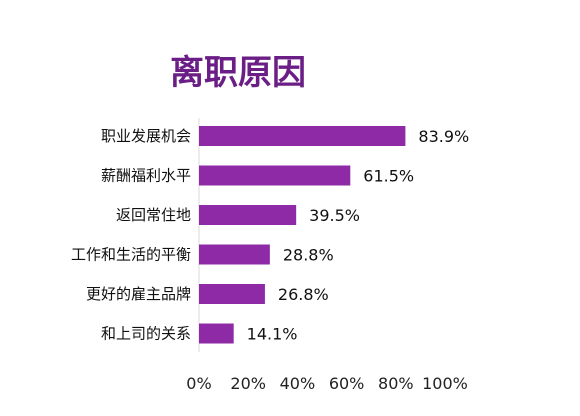 This screenshot has width=580, height=416. What do you see at coordinates (146, 176) in the screenshot?
I see `category-label: 薪酬福利水平` at bounding box center [146, 176].